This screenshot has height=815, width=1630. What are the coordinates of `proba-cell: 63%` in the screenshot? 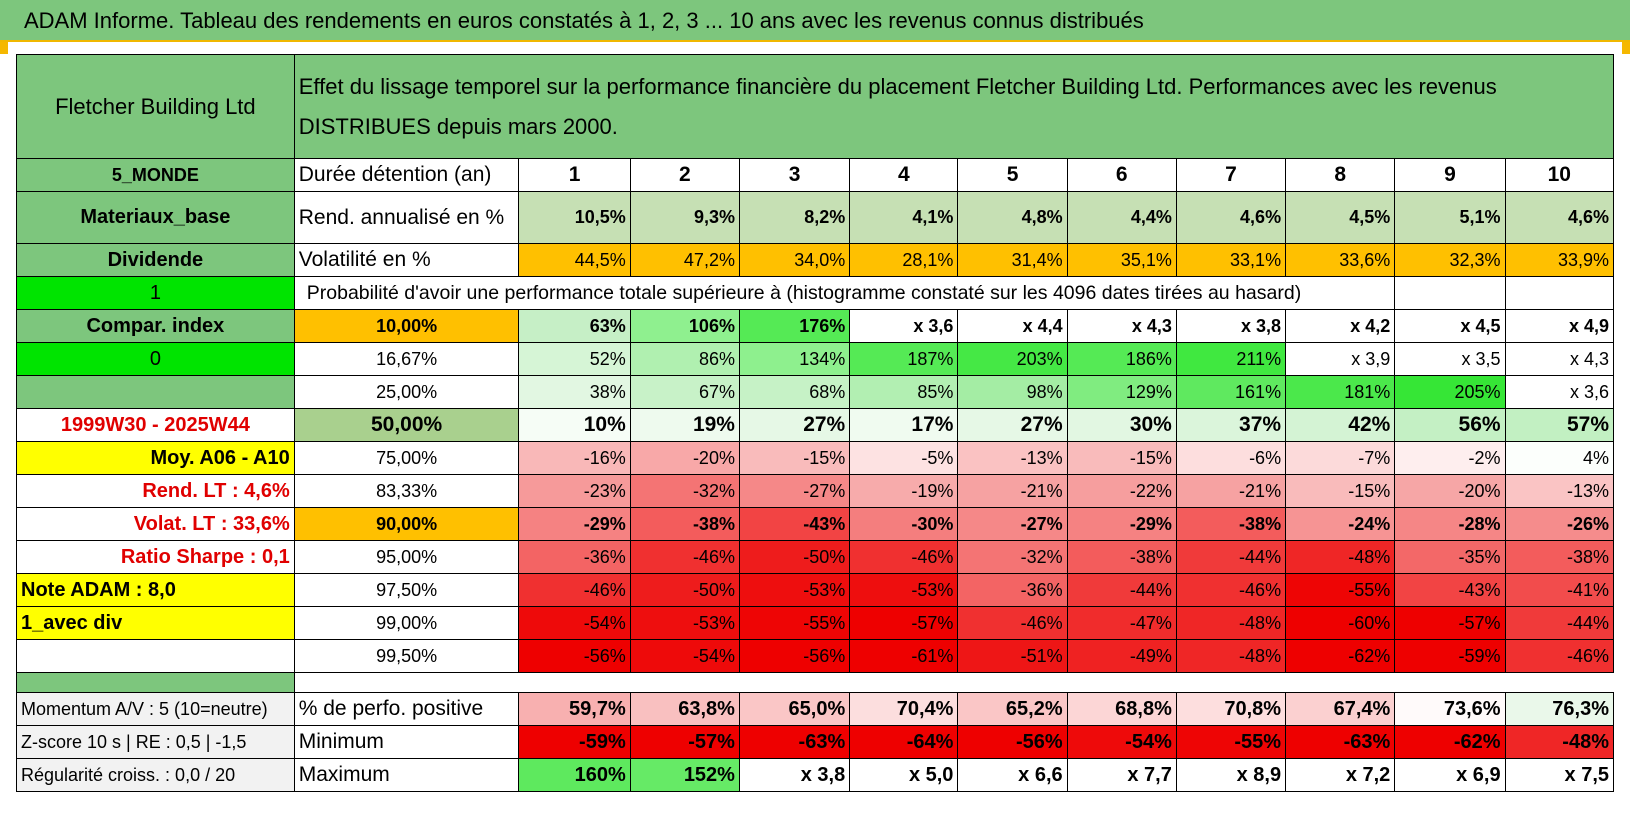 It's located at (574, 326).